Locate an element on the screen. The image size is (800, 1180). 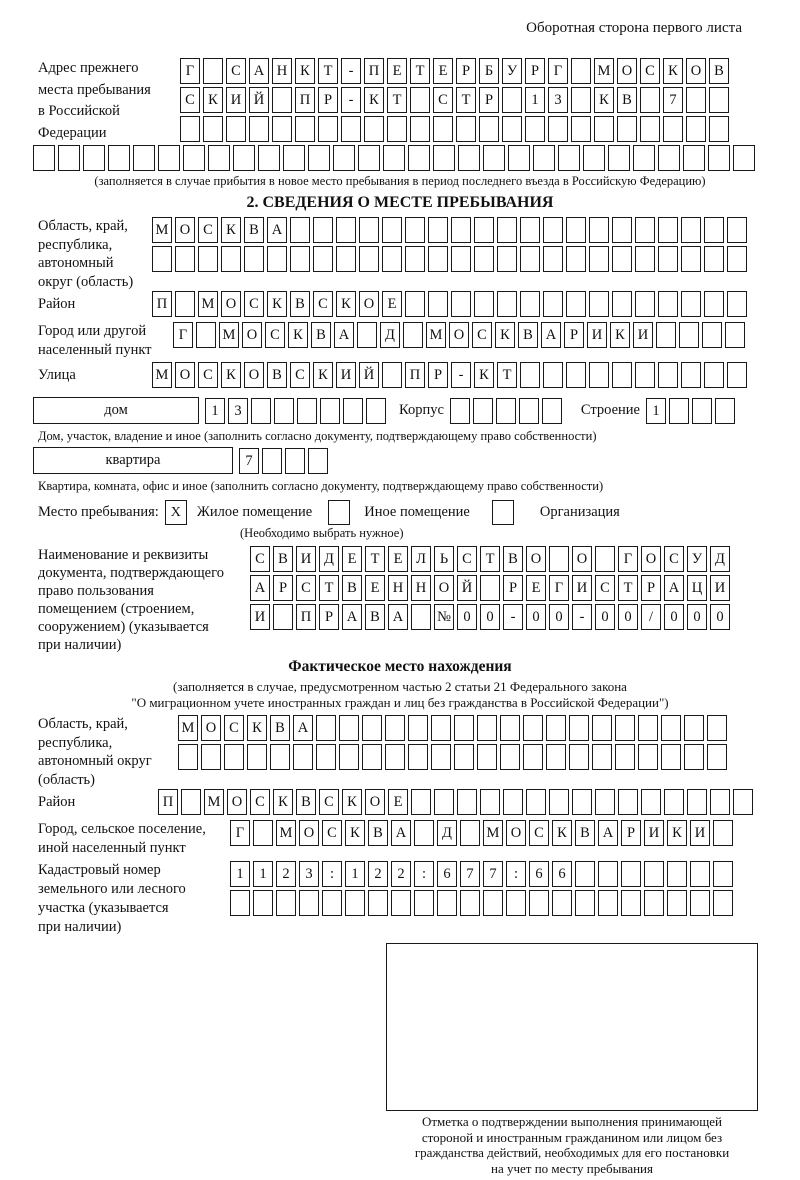
checkbox-other-premises is located at coordinates (339, 512).